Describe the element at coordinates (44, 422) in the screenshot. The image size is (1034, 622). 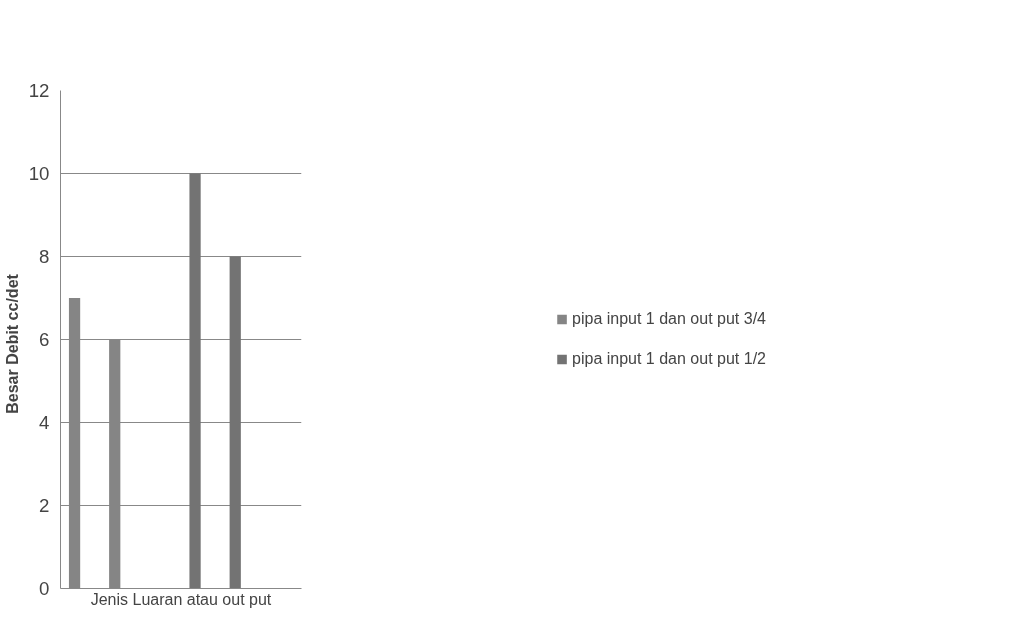
I see `y-tick-label: 4` at that location.